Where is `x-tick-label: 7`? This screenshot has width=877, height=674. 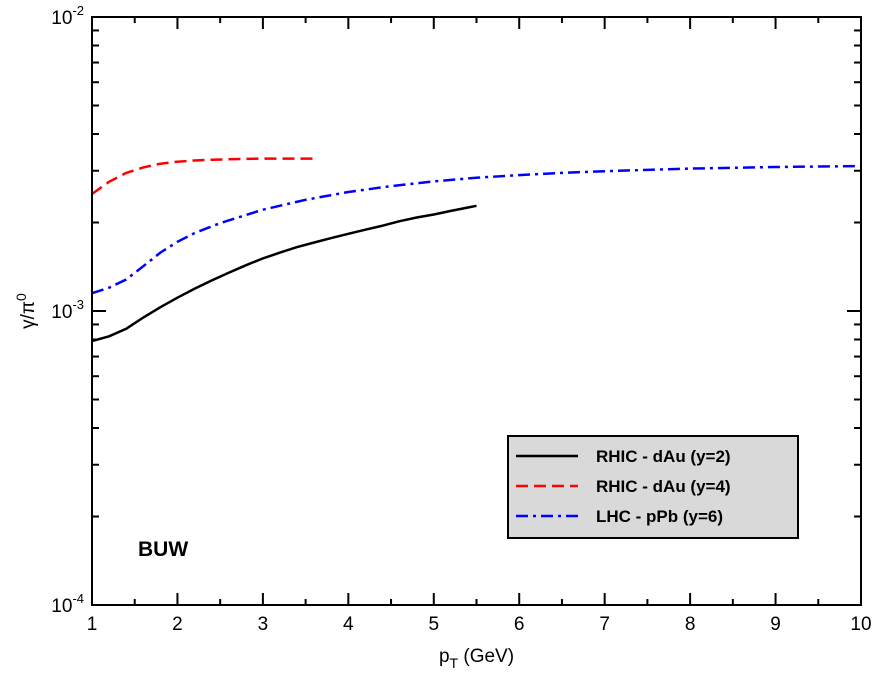 x-tick-label: 7 is located at coordinates (604, 624).